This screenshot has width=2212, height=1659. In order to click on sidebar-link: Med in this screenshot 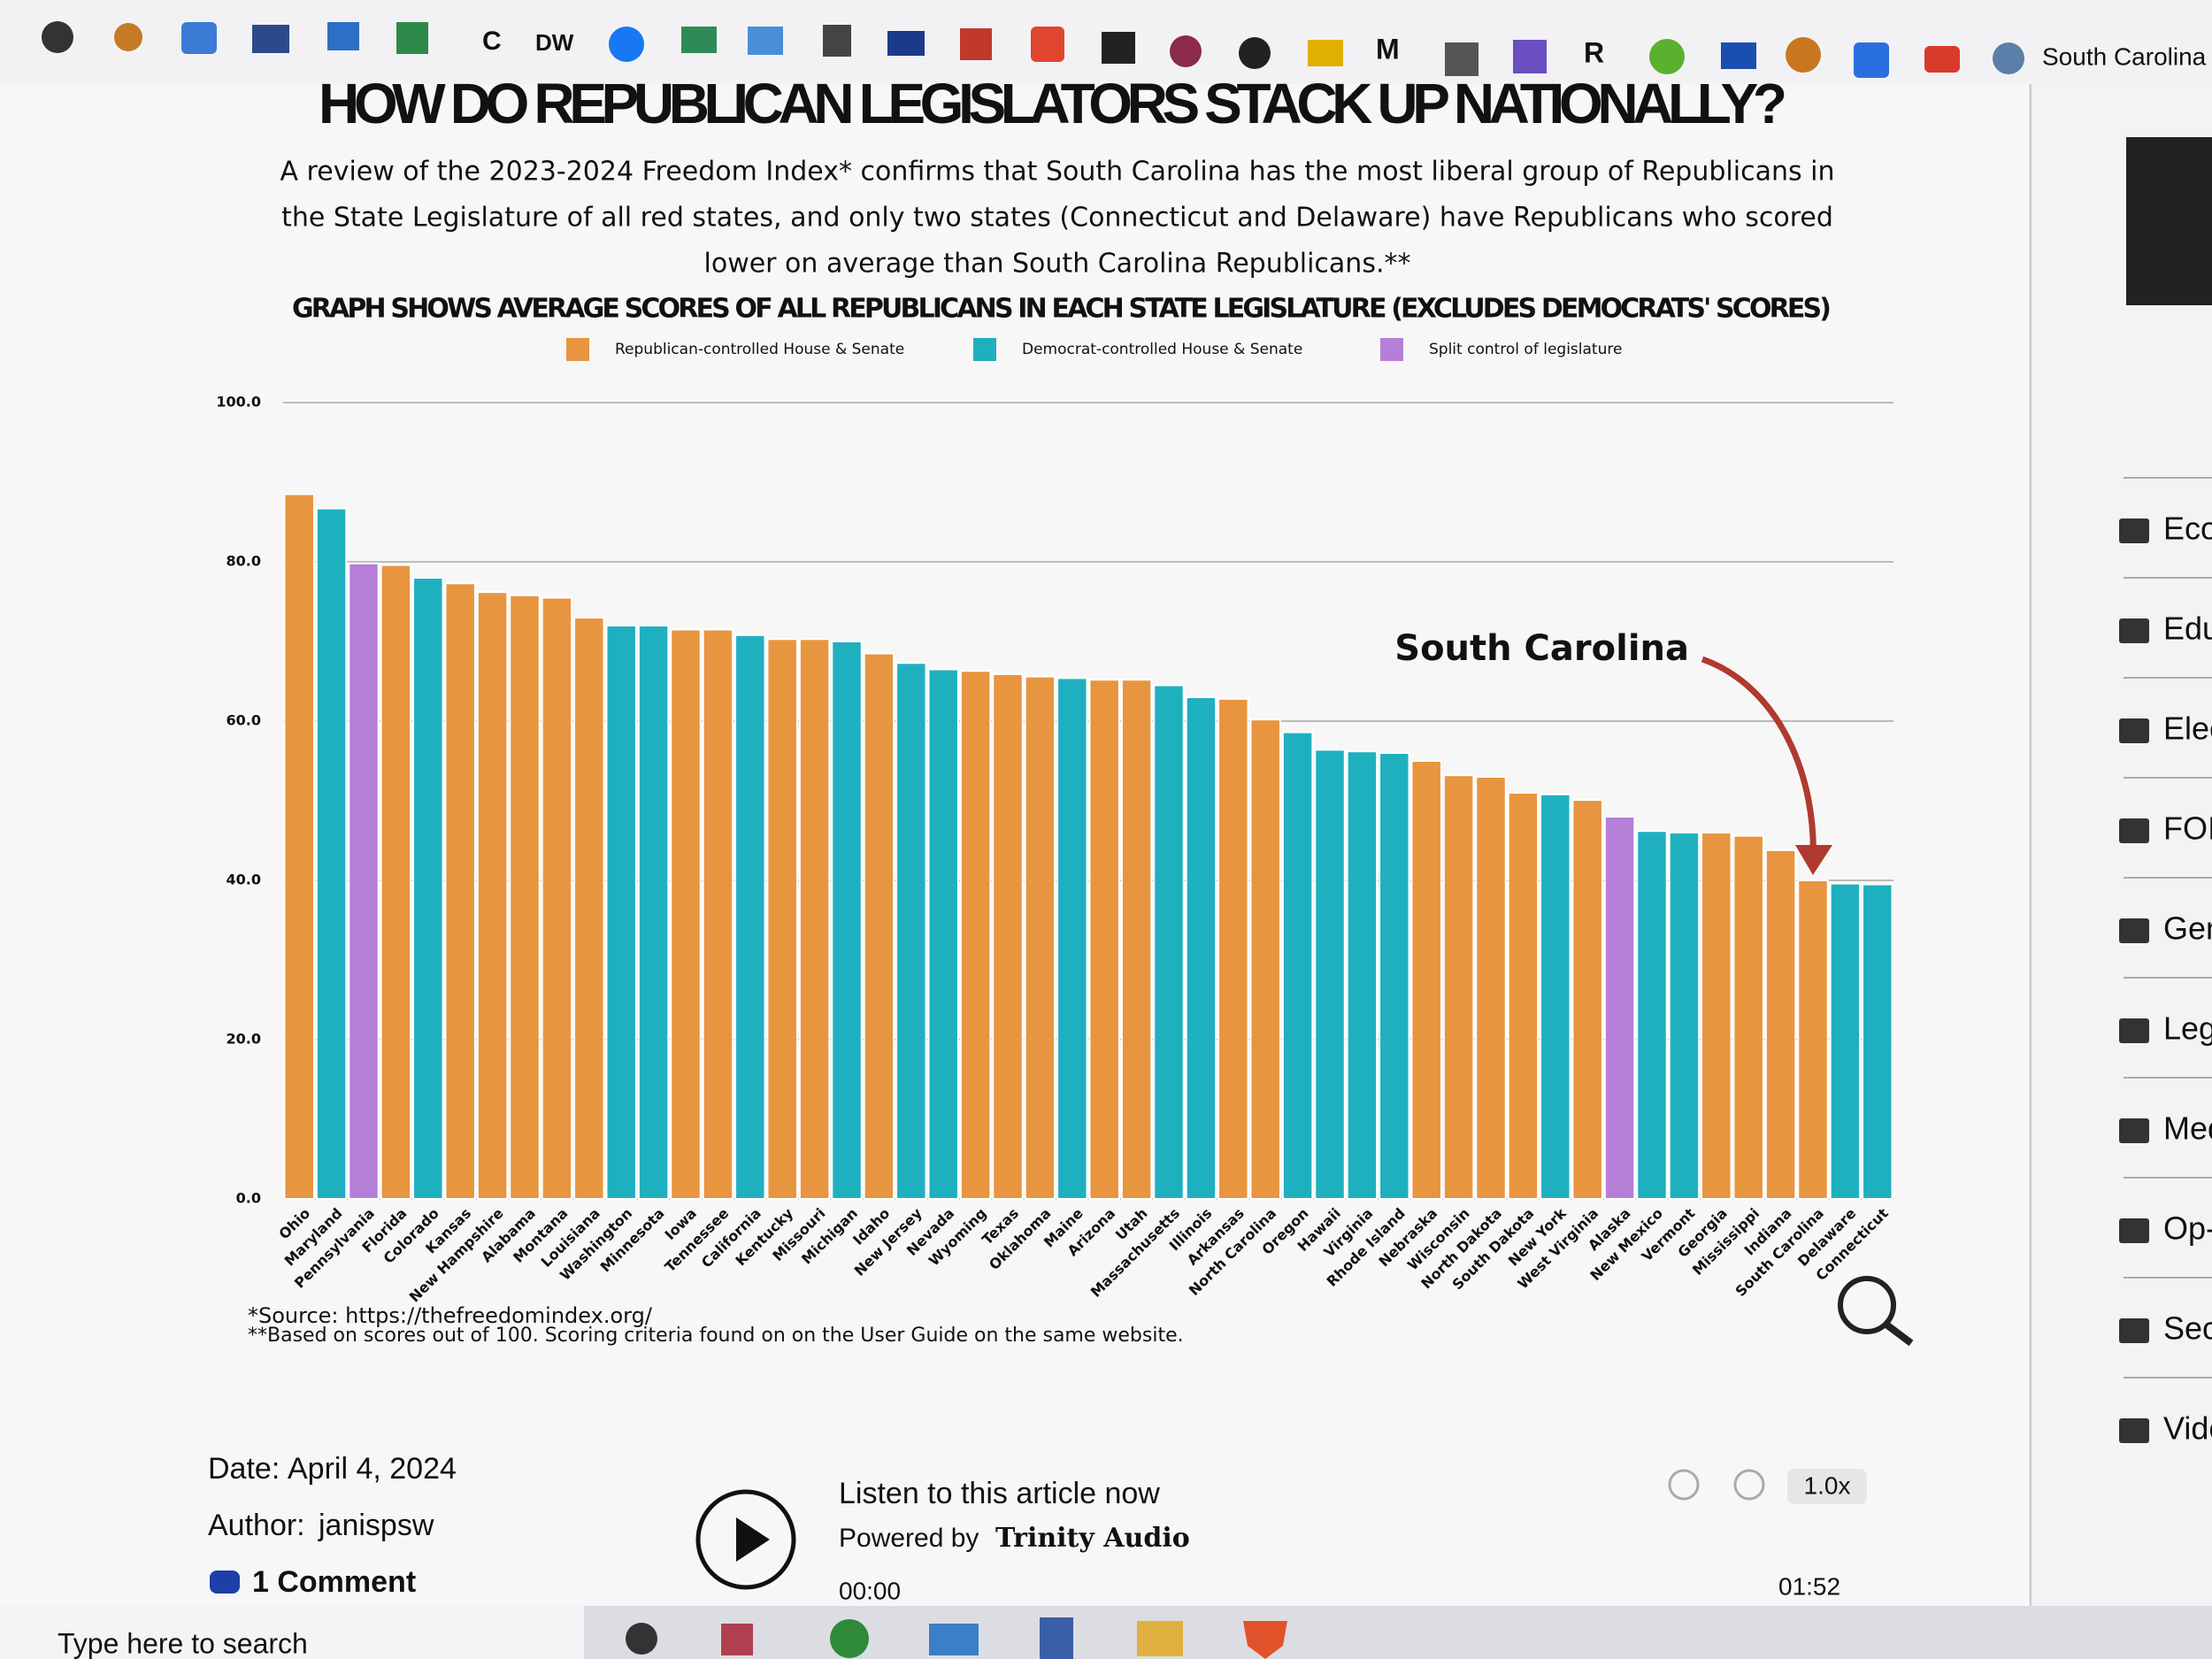, I will do `click(2188, 1129)`.